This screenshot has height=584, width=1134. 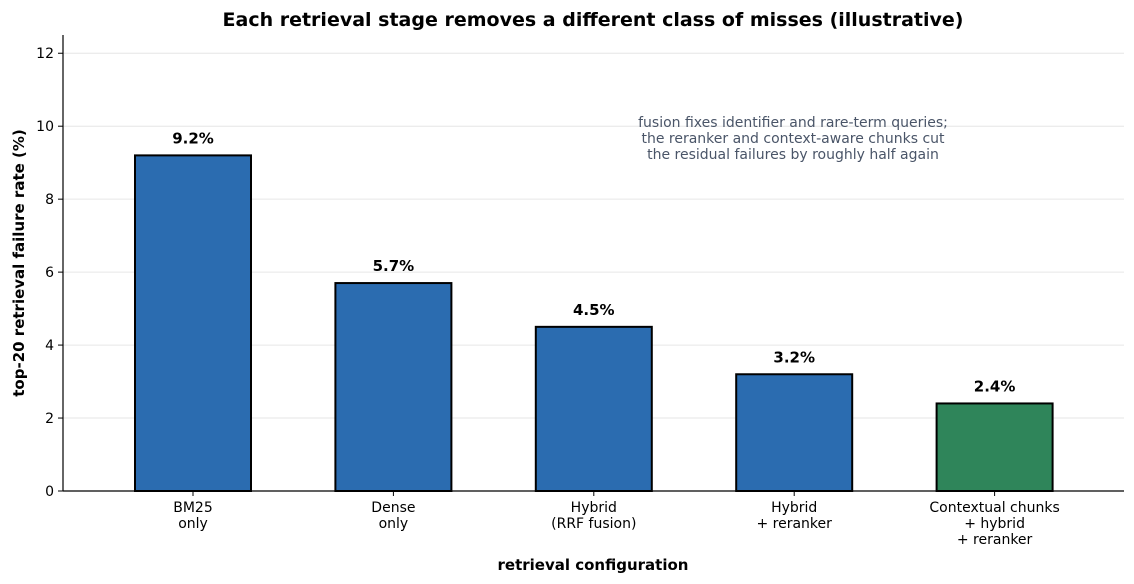 What do you see at coordinates (593, 565) in the screenshot?
I see `x-axis-label: retrieval configuration` at bounding box center [593, 565].